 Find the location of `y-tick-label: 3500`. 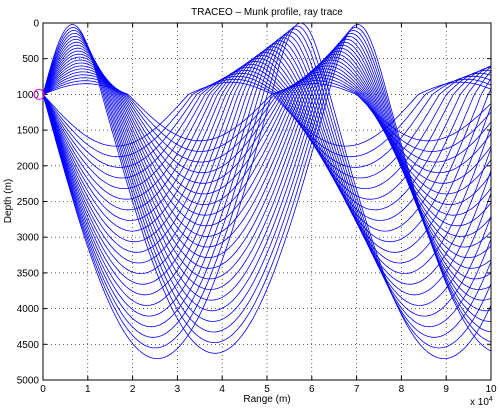

y-tick-label: 3500 is located at coordinates (28, 273).